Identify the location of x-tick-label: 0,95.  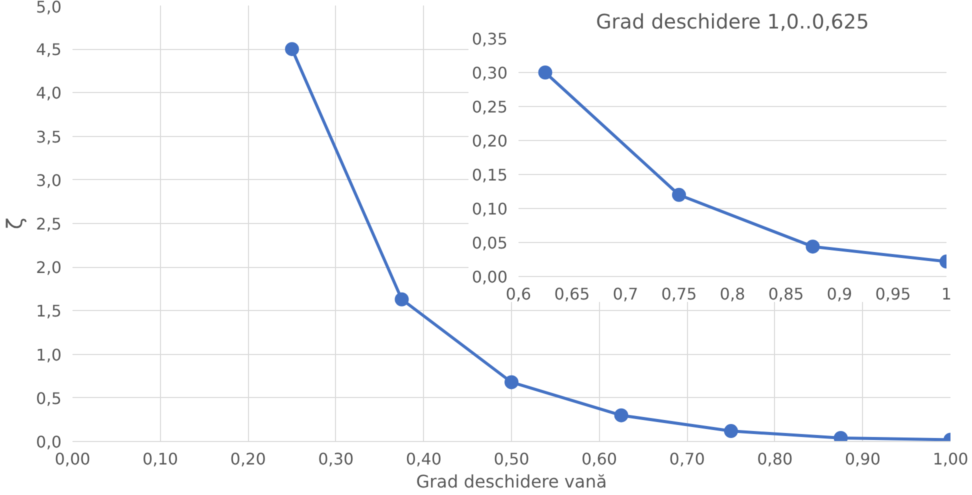
(893, 294).